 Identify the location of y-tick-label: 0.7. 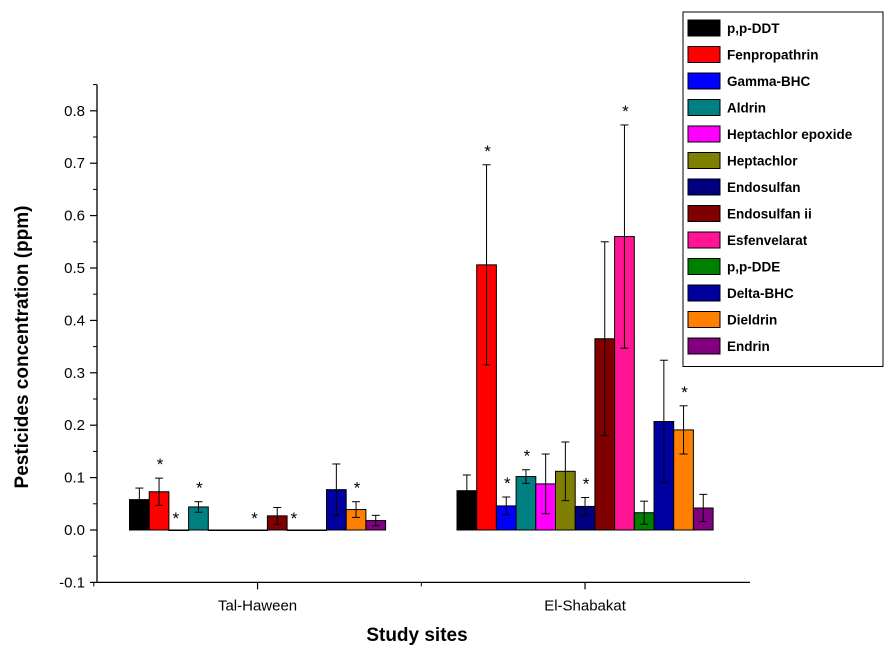
(74, 163).